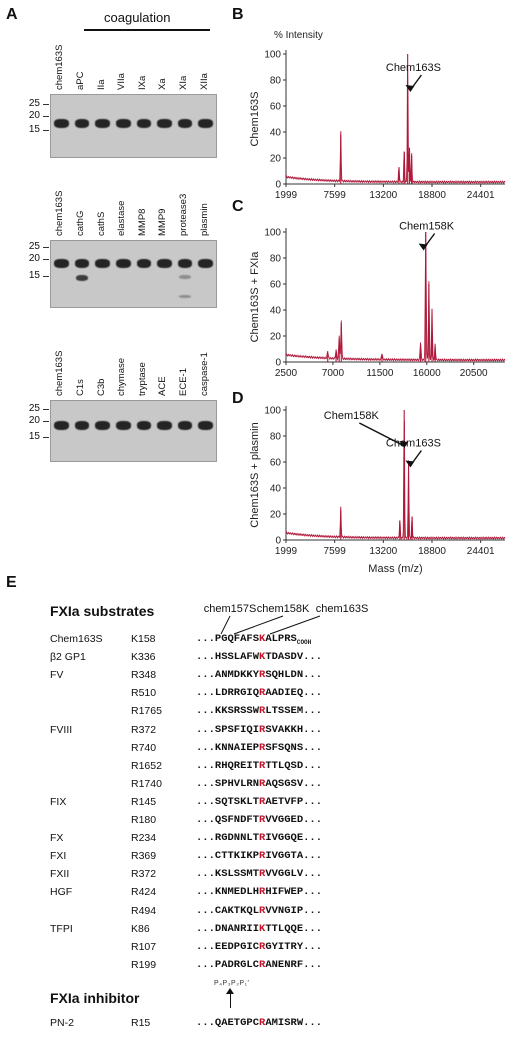  Describe the element at coordinates (137, 17) in the screenshot. I see `coagulation-group-label: coagulation` at that location.